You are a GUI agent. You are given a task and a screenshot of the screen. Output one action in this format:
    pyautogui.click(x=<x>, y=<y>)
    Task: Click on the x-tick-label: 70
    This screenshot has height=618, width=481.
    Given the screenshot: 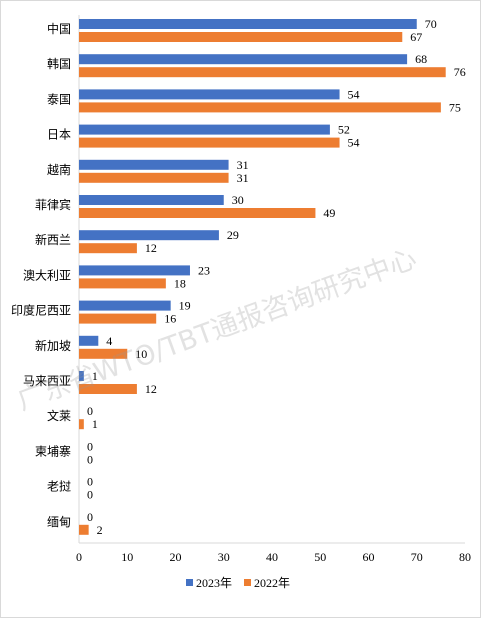 What is the action you would take?
    pyautogui.click(x=417, y=557)
    